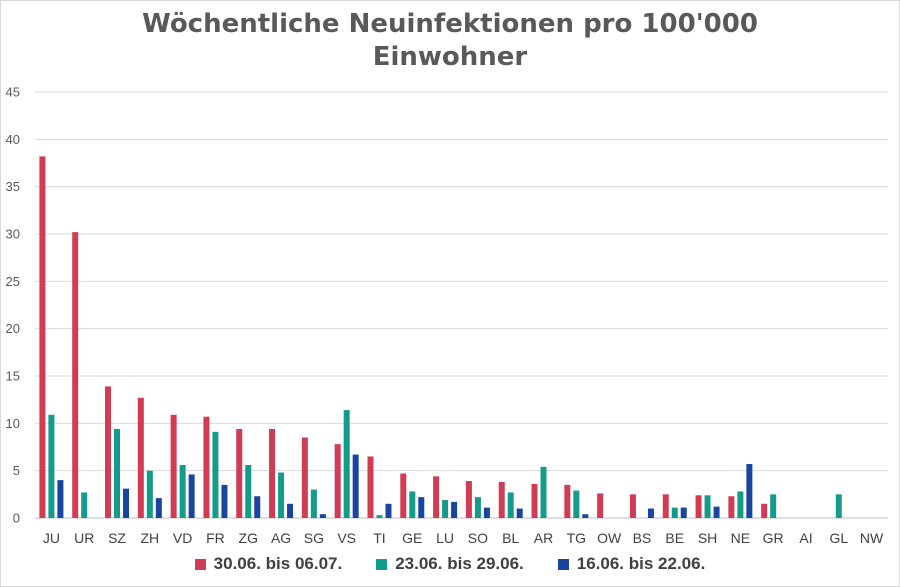 Image resolution: width=900 pixels, height=587 pixels. I want to click on legend-label-series-1: 30.06. bis 06.07., so click(278, 563).